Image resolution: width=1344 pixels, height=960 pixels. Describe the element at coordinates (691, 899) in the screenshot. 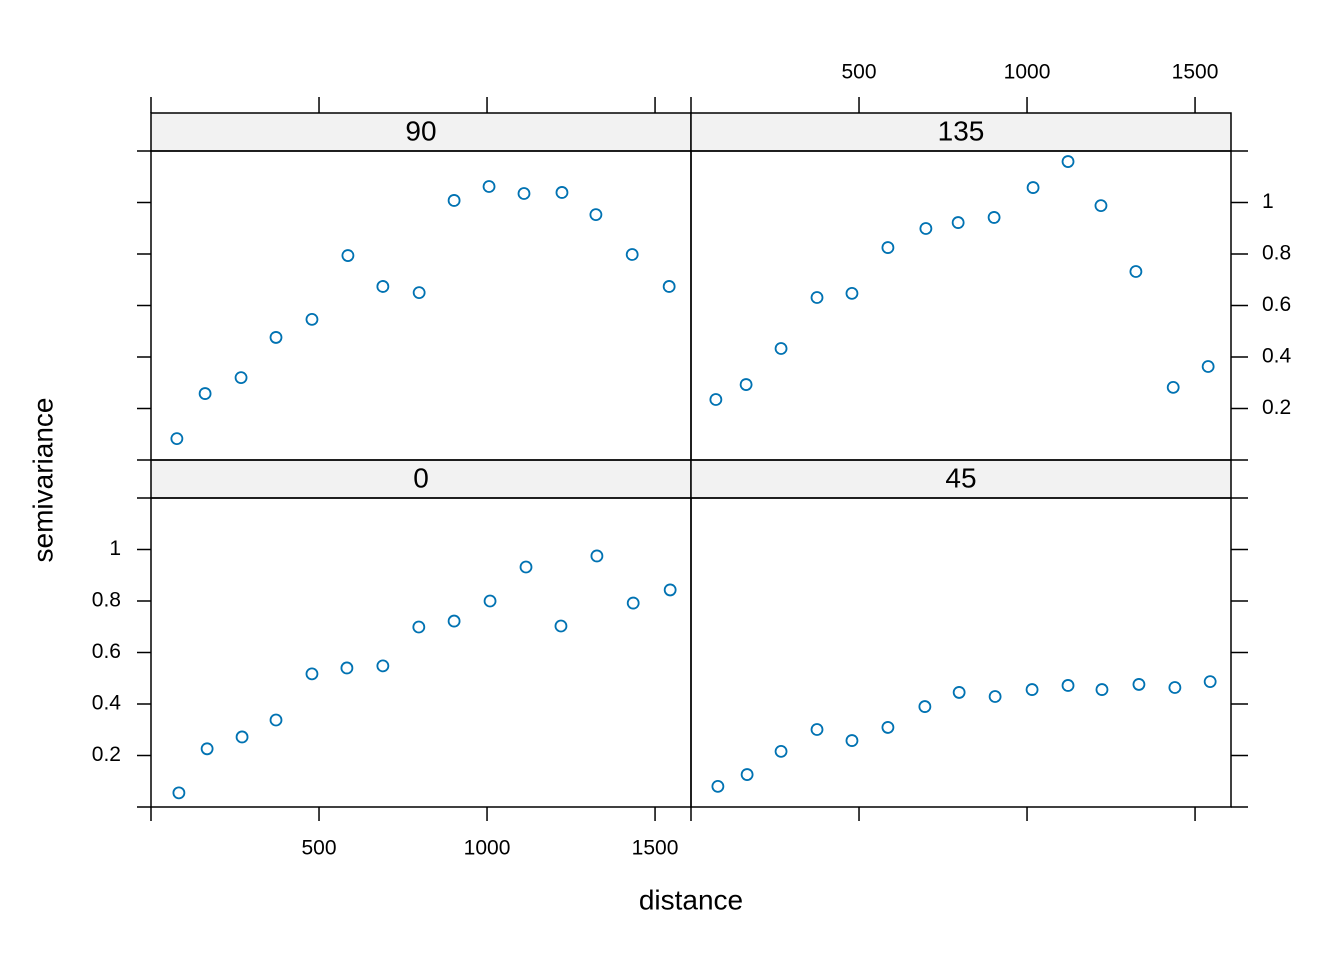

I see `x-axis-label: distance` at that location.